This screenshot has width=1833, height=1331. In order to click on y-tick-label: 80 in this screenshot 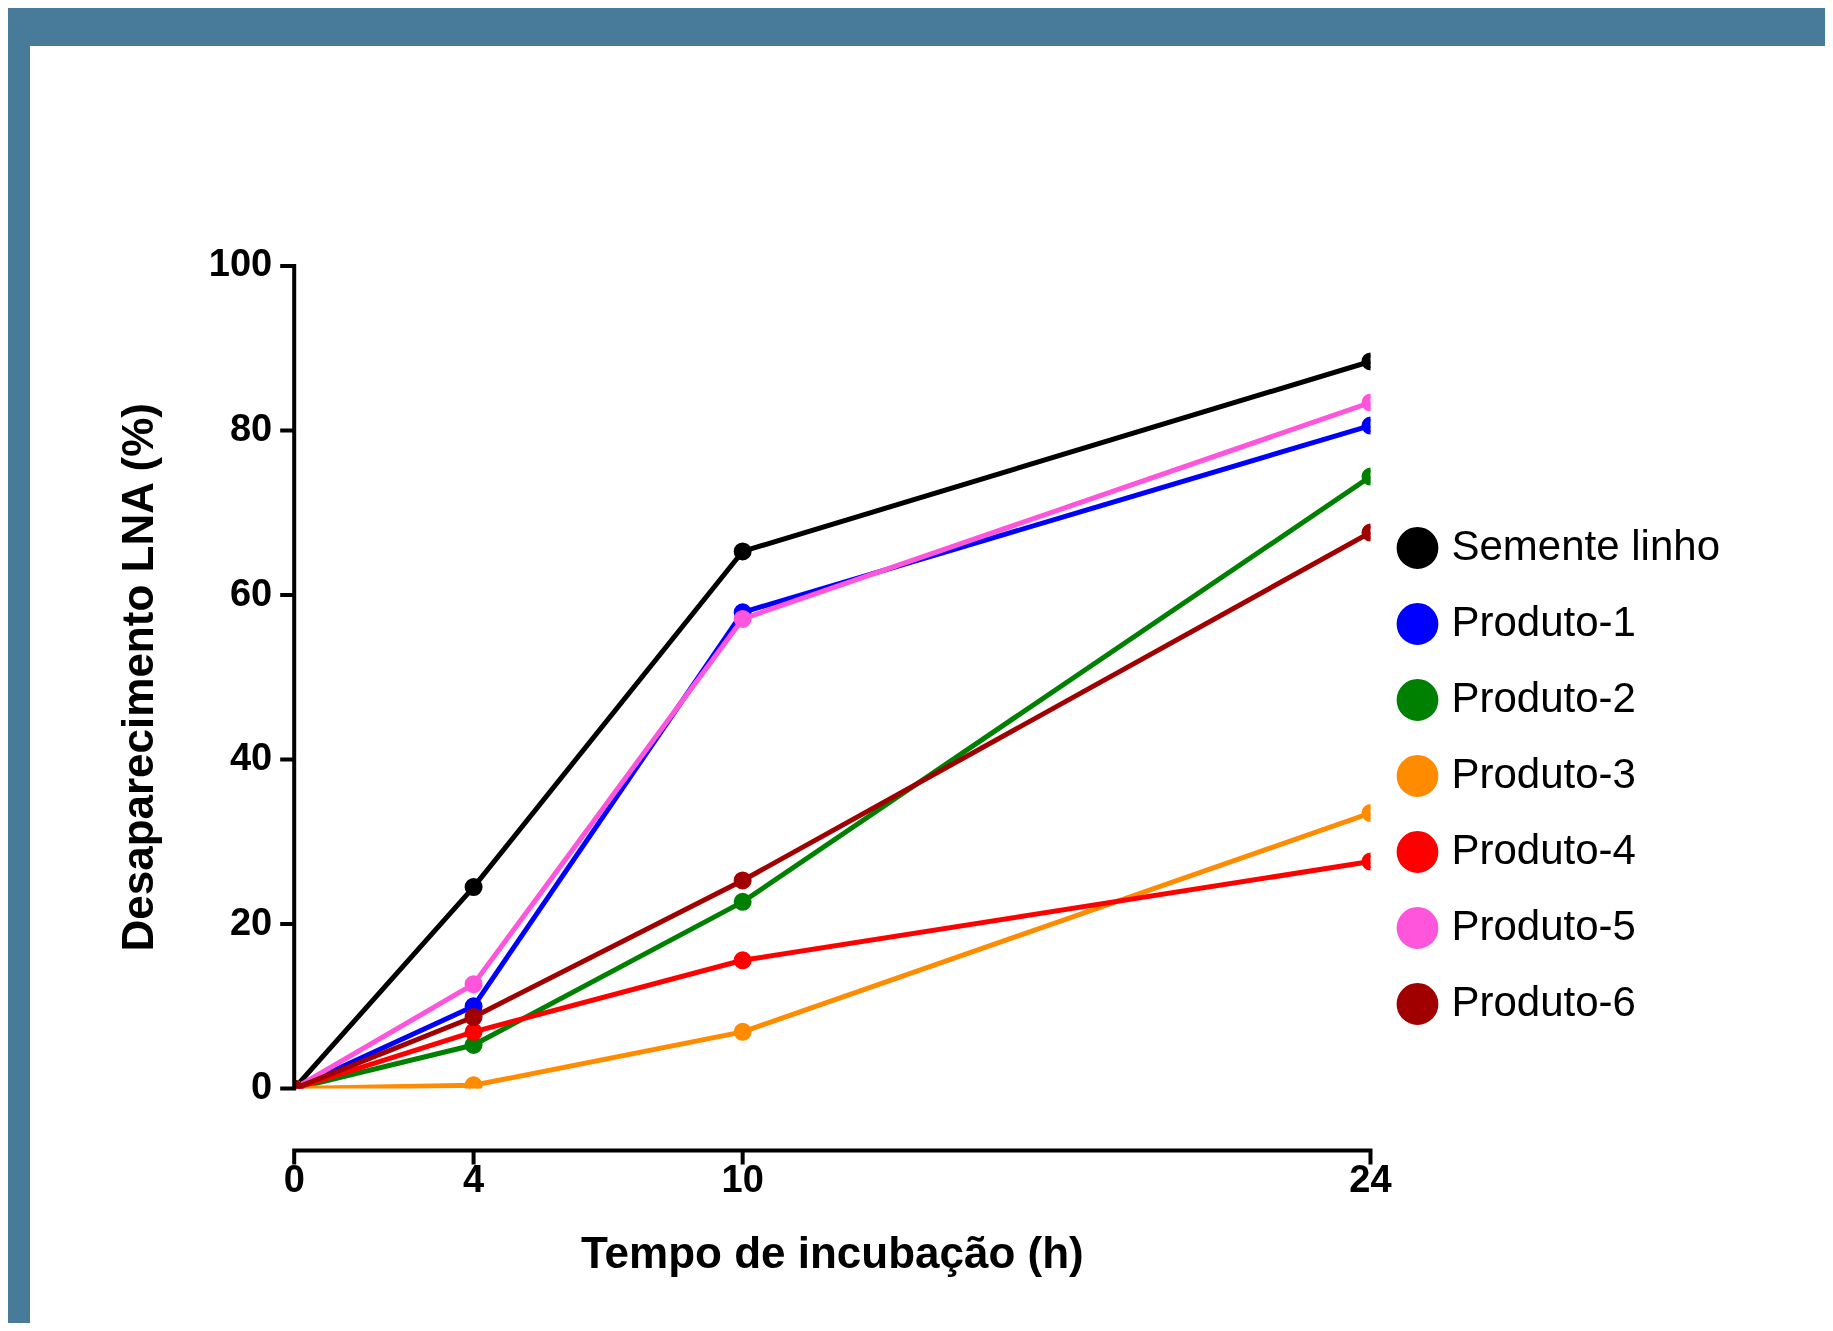, I will do `click(251, 428)`.